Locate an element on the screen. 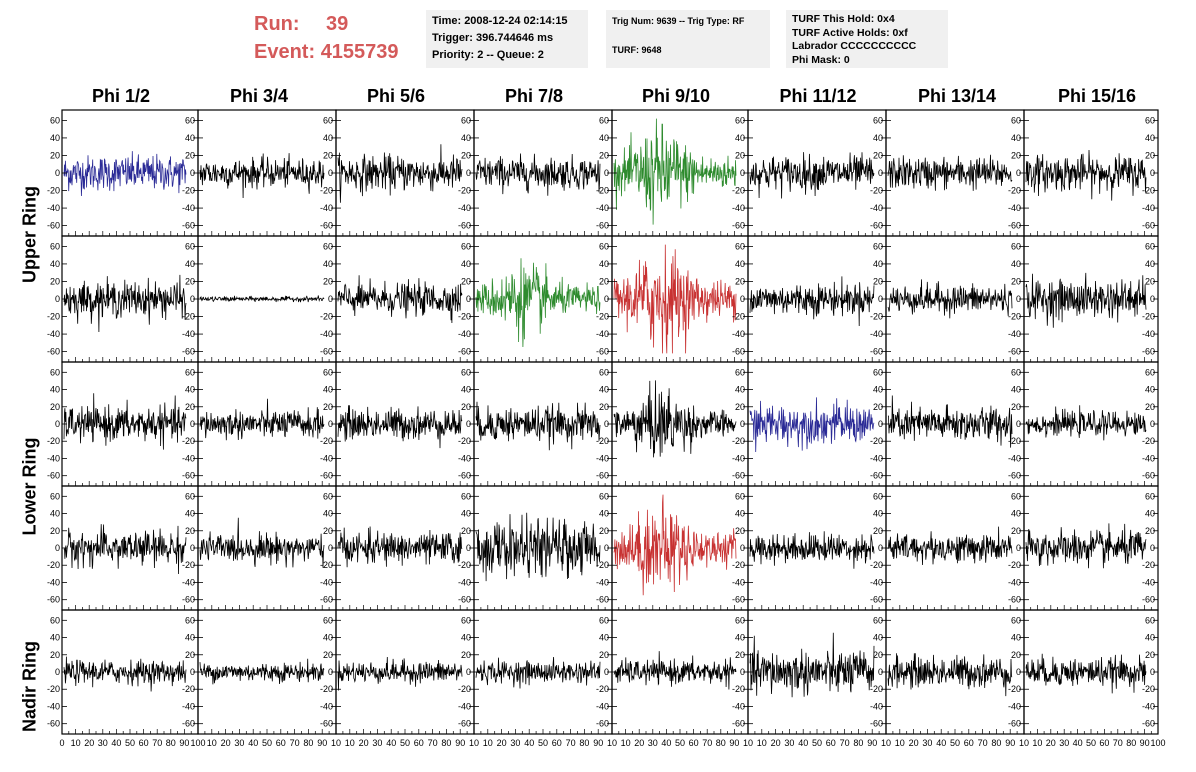  x-tick-label: 0 is located at coordinates (61, 743).